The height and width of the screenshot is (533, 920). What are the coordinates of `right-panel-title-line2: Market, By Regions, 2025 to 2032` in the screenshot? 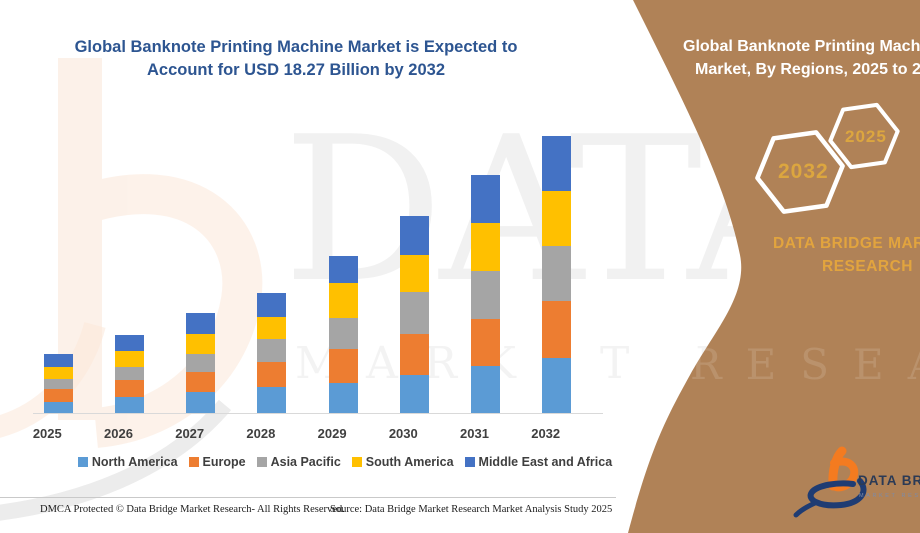 It's located at (807, 69).